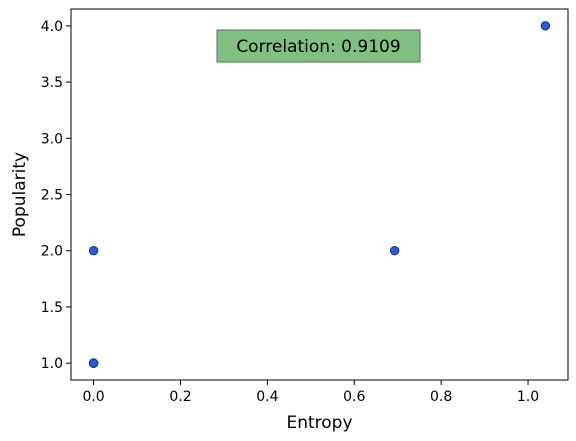 This screenshot has width=576, height=441. I want to click on x-tick-label: 0.8, so click(441, 397).